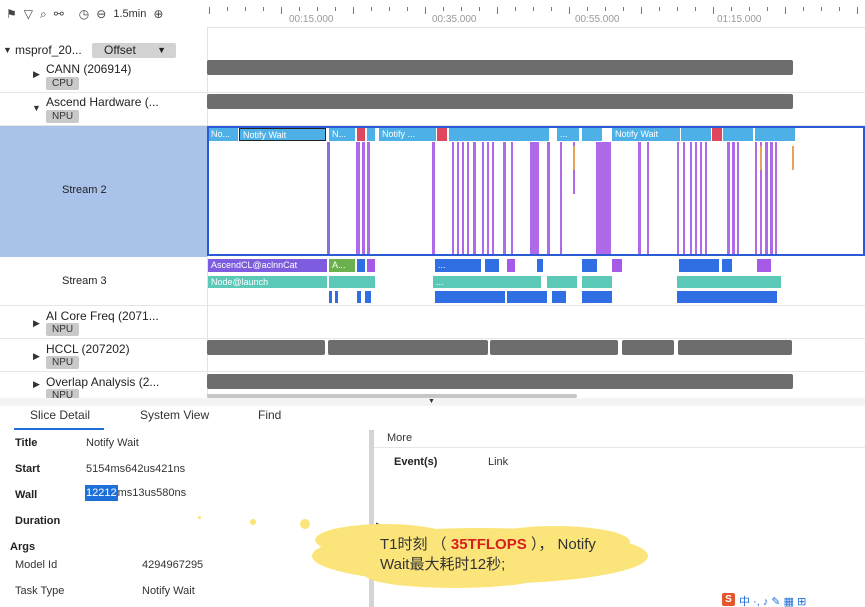 The height and width of the screenshot is (607, 865). Describe the element at coordinates (28, 14) in the screenshot. I see `filter-icon: ▽` at that location.